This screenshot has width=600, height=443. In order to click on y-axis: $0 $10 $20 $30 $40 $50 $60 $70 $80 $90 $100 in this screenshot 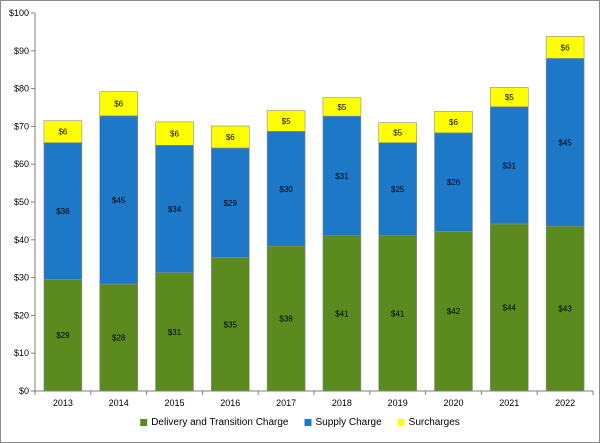, I will do `click(22, 202)`.